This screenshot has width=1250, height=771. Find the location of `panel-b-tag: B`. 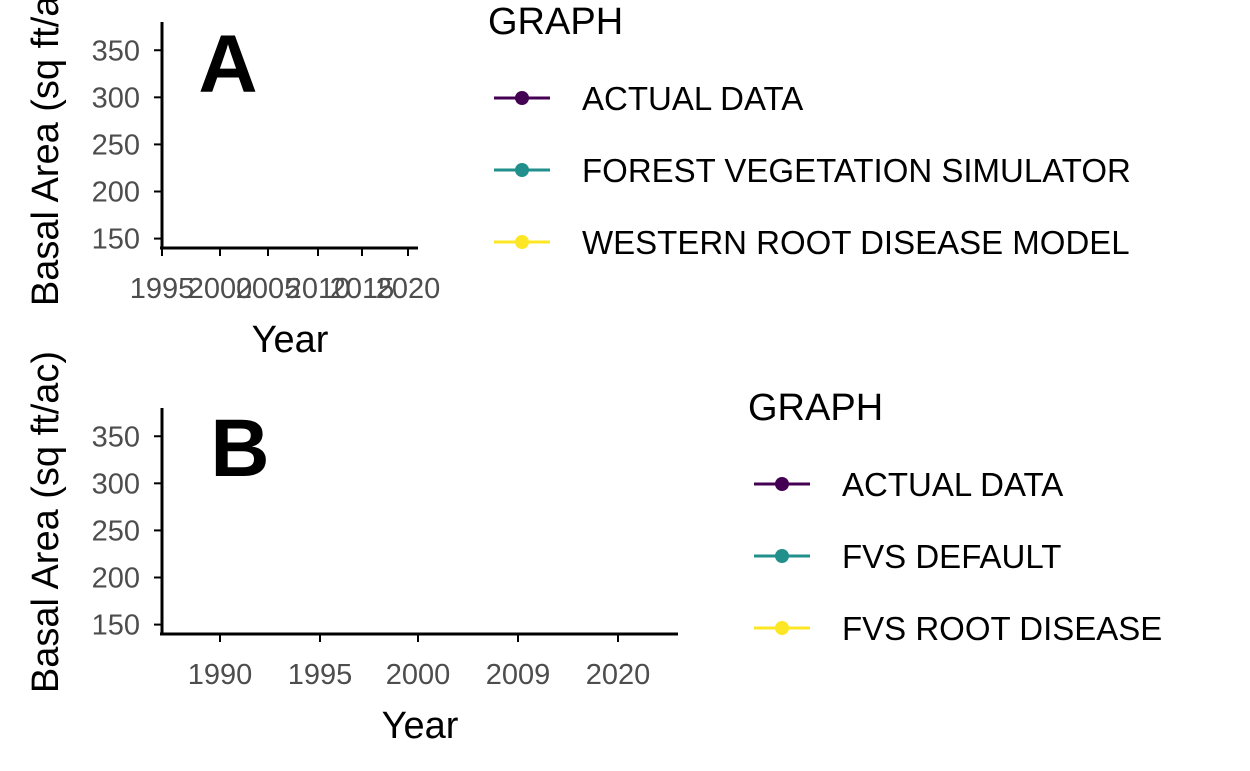

panel-b-tag: B is located at coordinates (239, 448).